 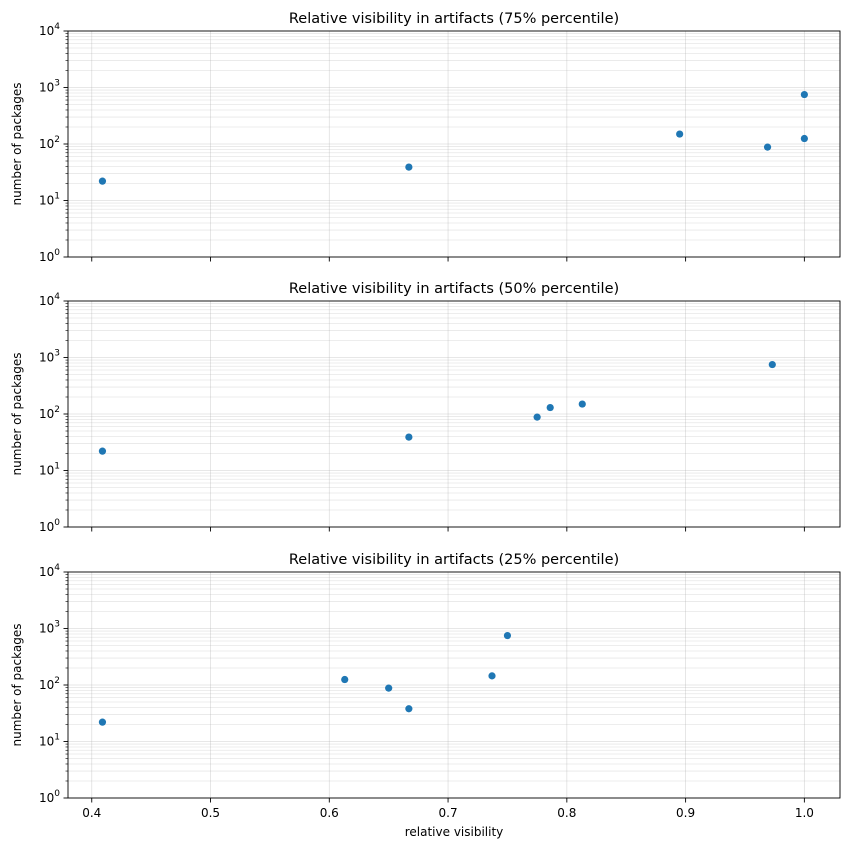 I want to click on x-tick-label: 1.0, so click(x=804, y=813).